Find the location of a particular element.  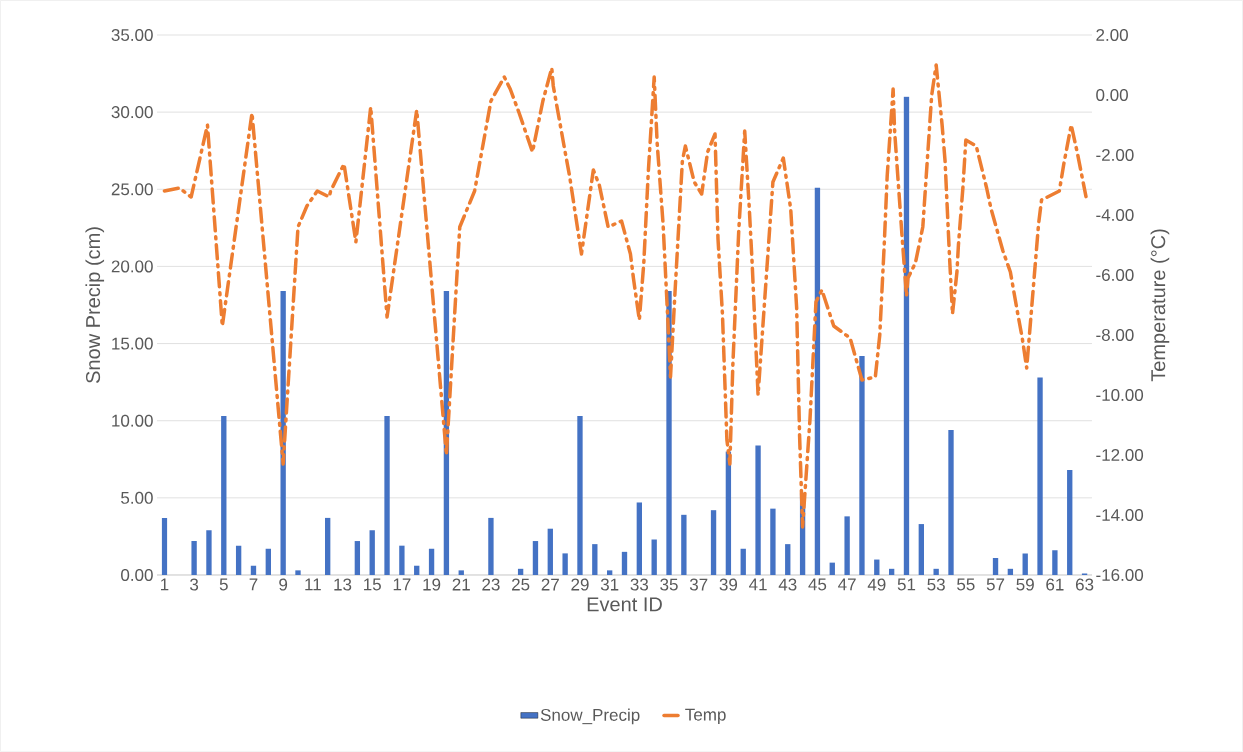

x-tick-label: 33 is located at coordinates (639, 584).